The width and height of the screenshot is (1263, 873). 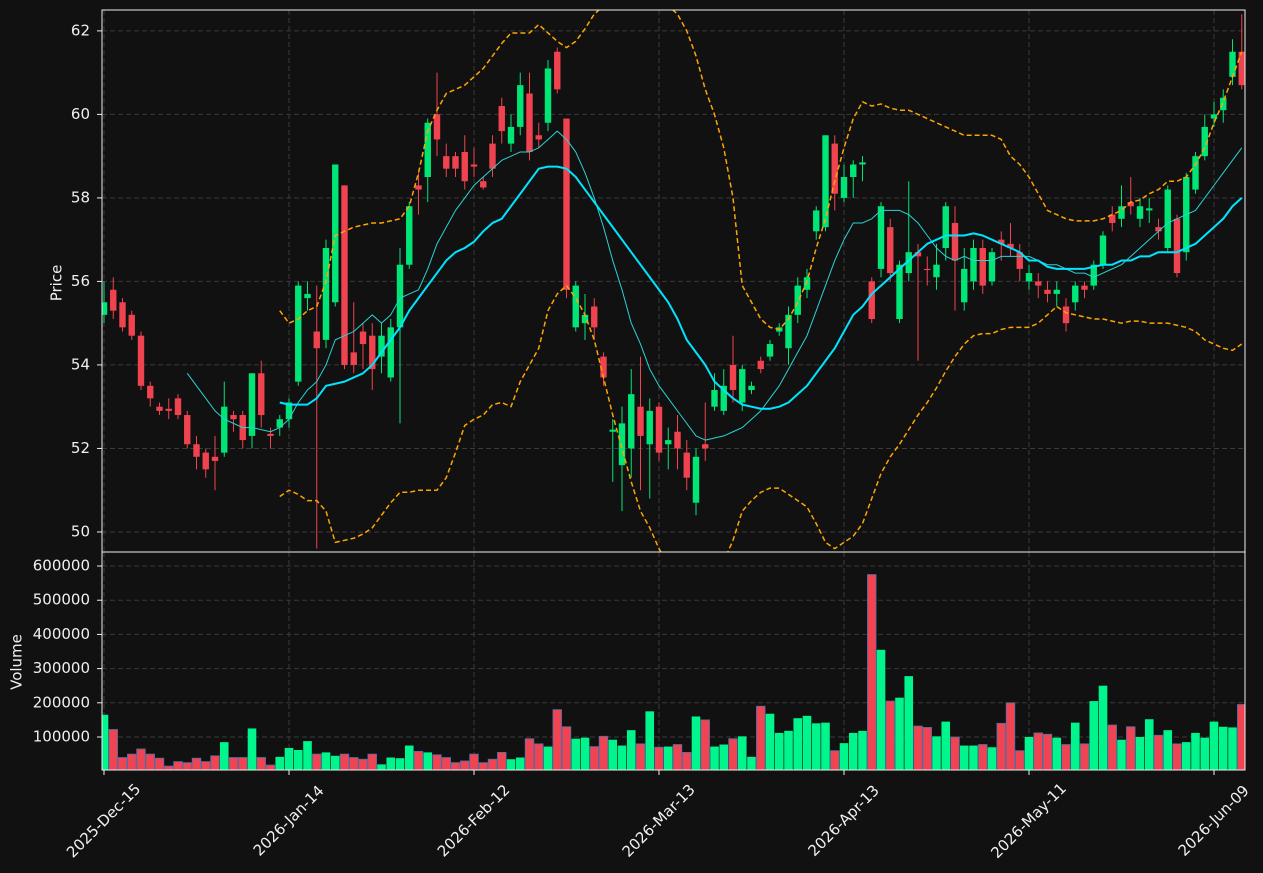 What do you see at coordinates (61, 600) in the screenshot?
I see `y-tick-label: 500000` at bounding box center [61, 600].